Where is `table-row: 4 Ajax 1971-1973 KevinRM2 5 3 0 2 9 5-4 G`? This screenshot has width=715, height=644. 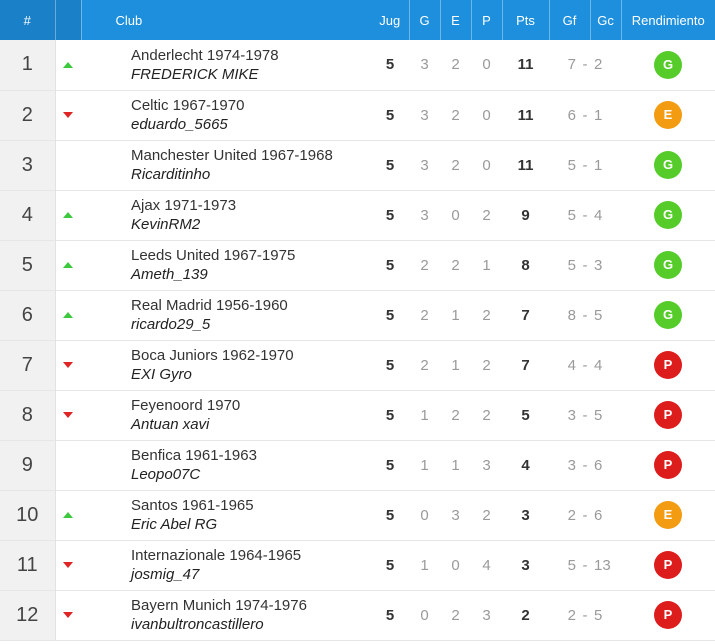 table-row: 4 Ajax 1971-1973 KevinRM2 5 3 0 2 9 5-4 G is located at coordinates (357, 215).